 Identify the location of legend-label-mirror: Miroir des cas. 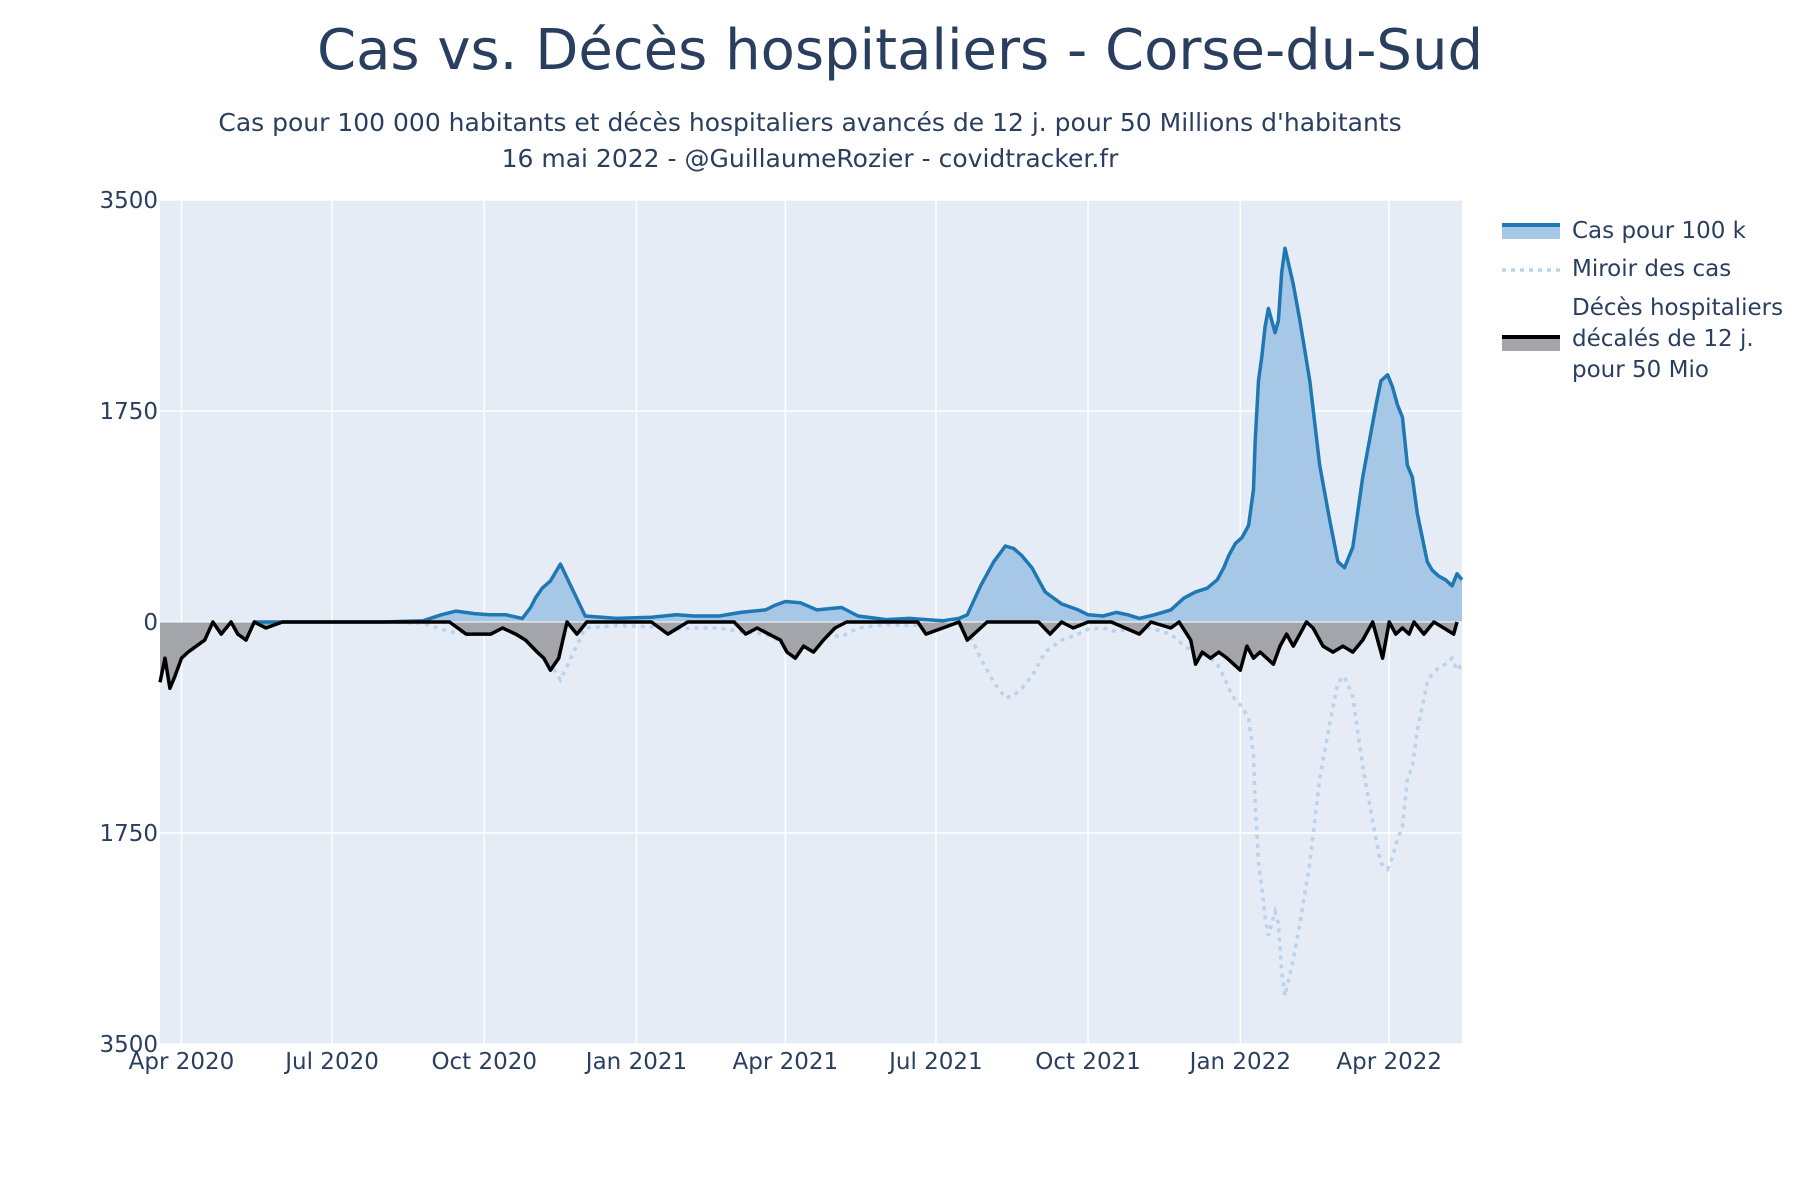
(1651, 269).